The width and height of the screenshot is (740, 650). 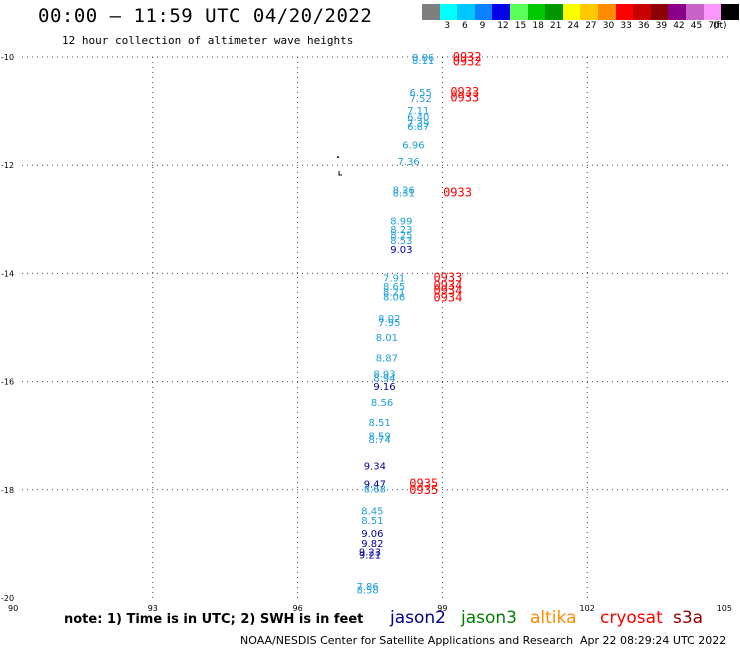 What do you see at coordinates (384, 387) in the screenshot?
I see `wave-height-value: 9.16` at bounding box center [384, 387].